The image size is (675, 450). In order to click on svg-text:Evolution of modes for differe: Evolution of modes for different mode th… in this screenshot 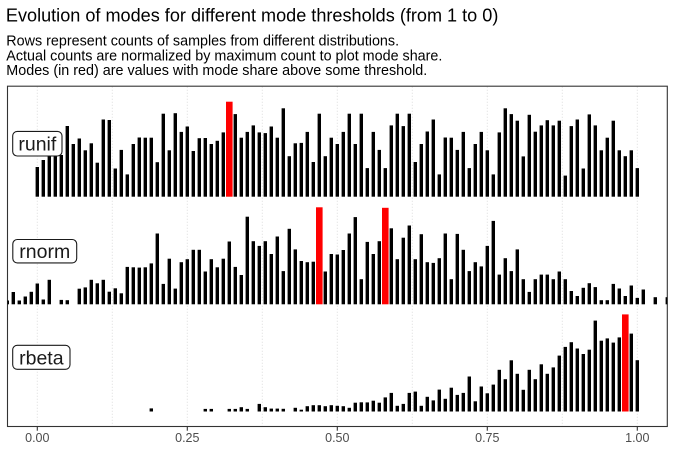, I will do `click(252, 16)`.